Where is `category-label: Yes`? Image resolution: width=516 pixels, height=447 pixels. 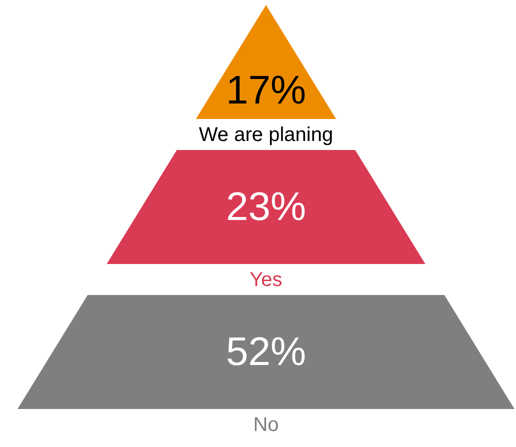 category-label: Yes is located at coordinates (266, 280).